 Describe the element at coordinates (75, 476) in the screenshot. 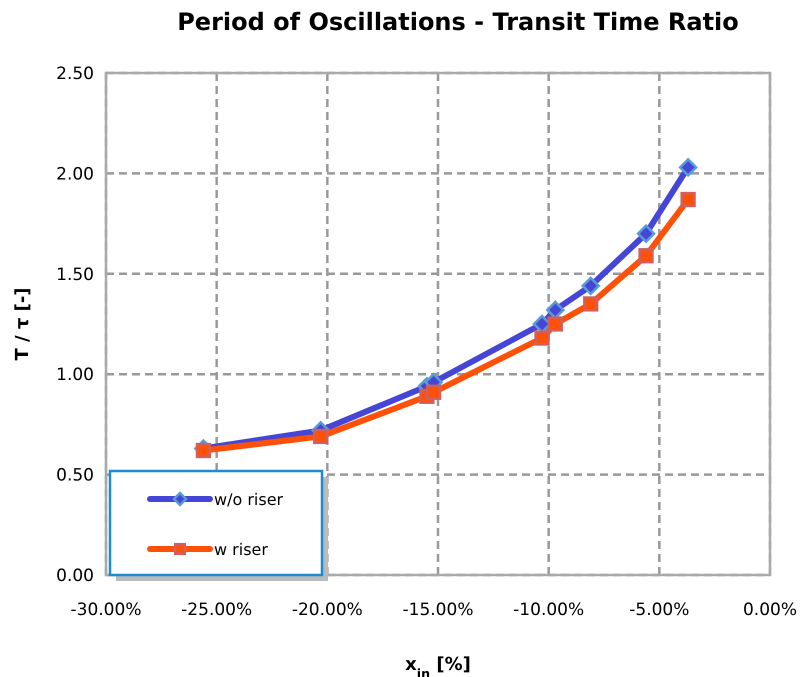

I see `y-tick-label: 0.50` at that location.